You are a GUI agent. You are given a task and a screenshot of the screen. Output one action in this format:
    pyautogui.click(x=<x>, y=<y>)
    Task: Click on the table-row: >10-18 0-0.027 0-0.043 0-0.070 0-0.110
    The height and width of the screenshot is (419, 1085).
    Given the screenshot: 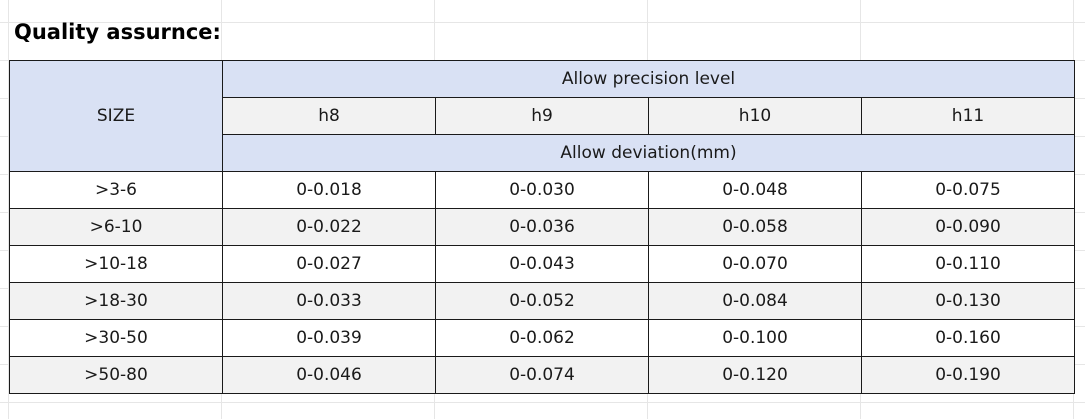 What is the action you would take?
    pyautogui.click(x=542, y=264)
    